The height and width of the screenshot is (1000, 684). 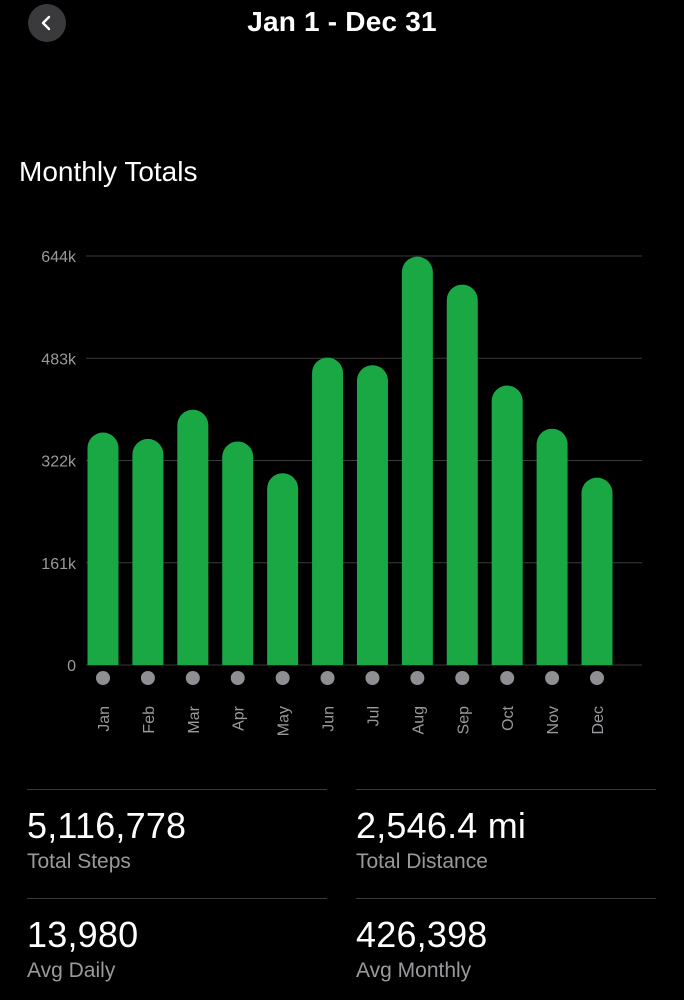 I want to click on bar-oct, so click(x=507, y=525).